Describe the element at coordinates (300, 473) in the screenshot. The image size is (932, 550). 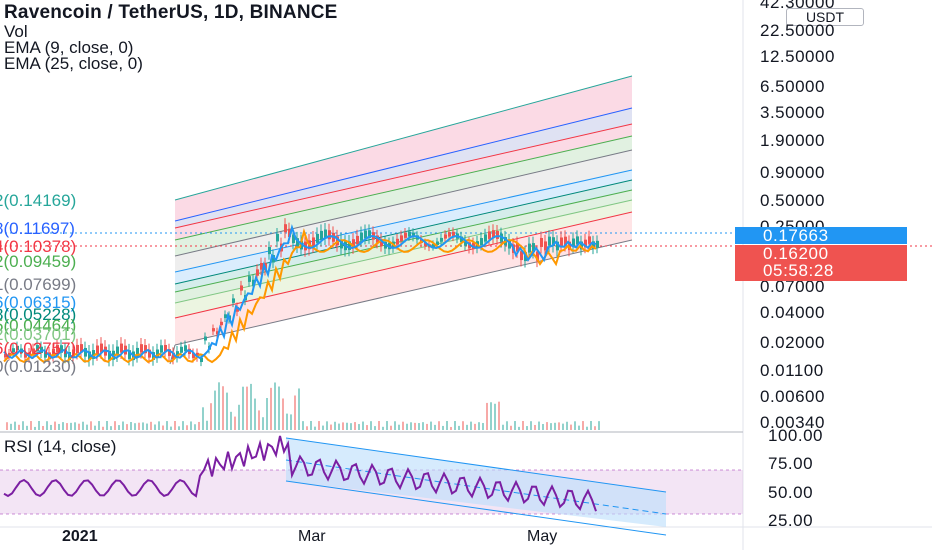
I see `rsi-line` at that location.